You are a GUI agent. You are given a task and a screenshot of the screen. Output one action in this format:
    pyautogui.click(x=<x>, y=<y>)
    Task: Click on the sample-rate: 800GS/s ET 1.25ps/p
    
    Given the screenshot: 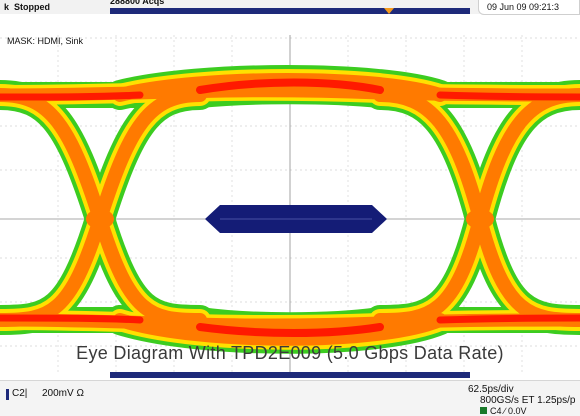 What is the action you would take?
    pyautogui.click(x=528, y=400)
    